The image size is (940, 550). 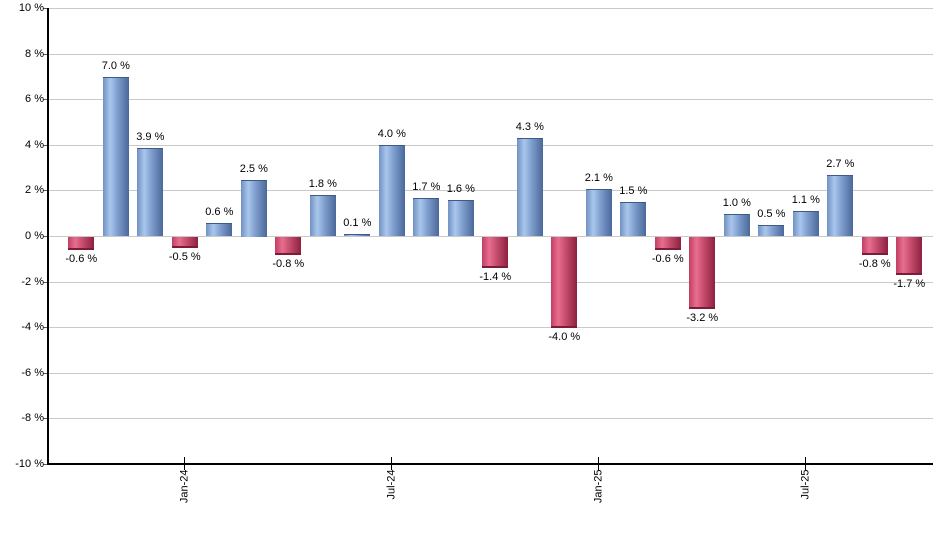 I want to click on bar-value-label: 2.1 %, so click(x=598, y=177).